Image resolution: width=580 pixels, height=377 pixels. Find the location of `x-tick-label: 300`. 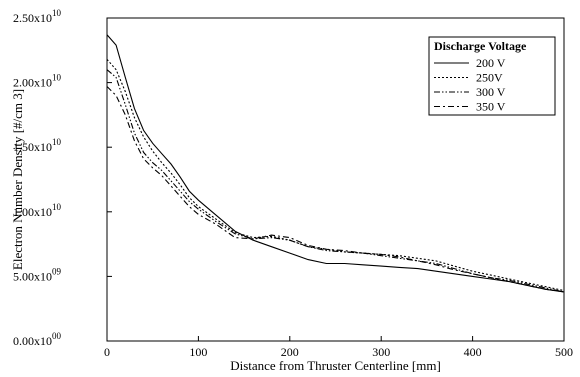

x-tick-label: 300 is located at coordinates (381, 352).